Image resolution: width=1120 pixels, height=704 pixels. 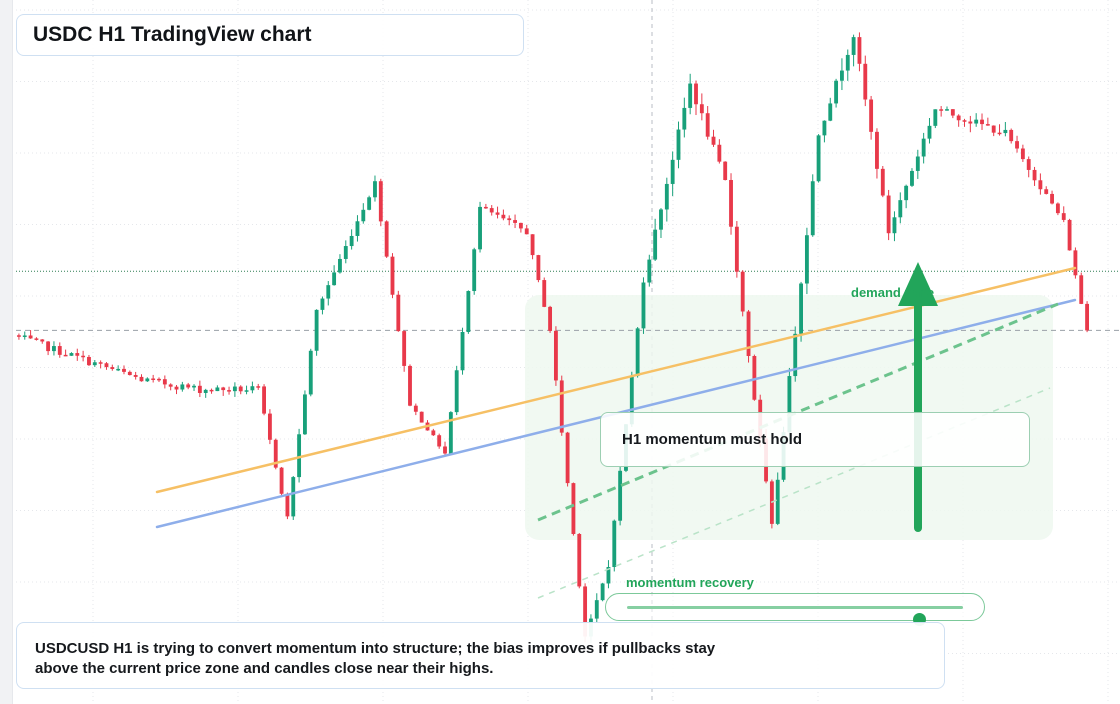 I want to click on momentum-recovery-label: momentum recovery, so click(x=690, y=582).